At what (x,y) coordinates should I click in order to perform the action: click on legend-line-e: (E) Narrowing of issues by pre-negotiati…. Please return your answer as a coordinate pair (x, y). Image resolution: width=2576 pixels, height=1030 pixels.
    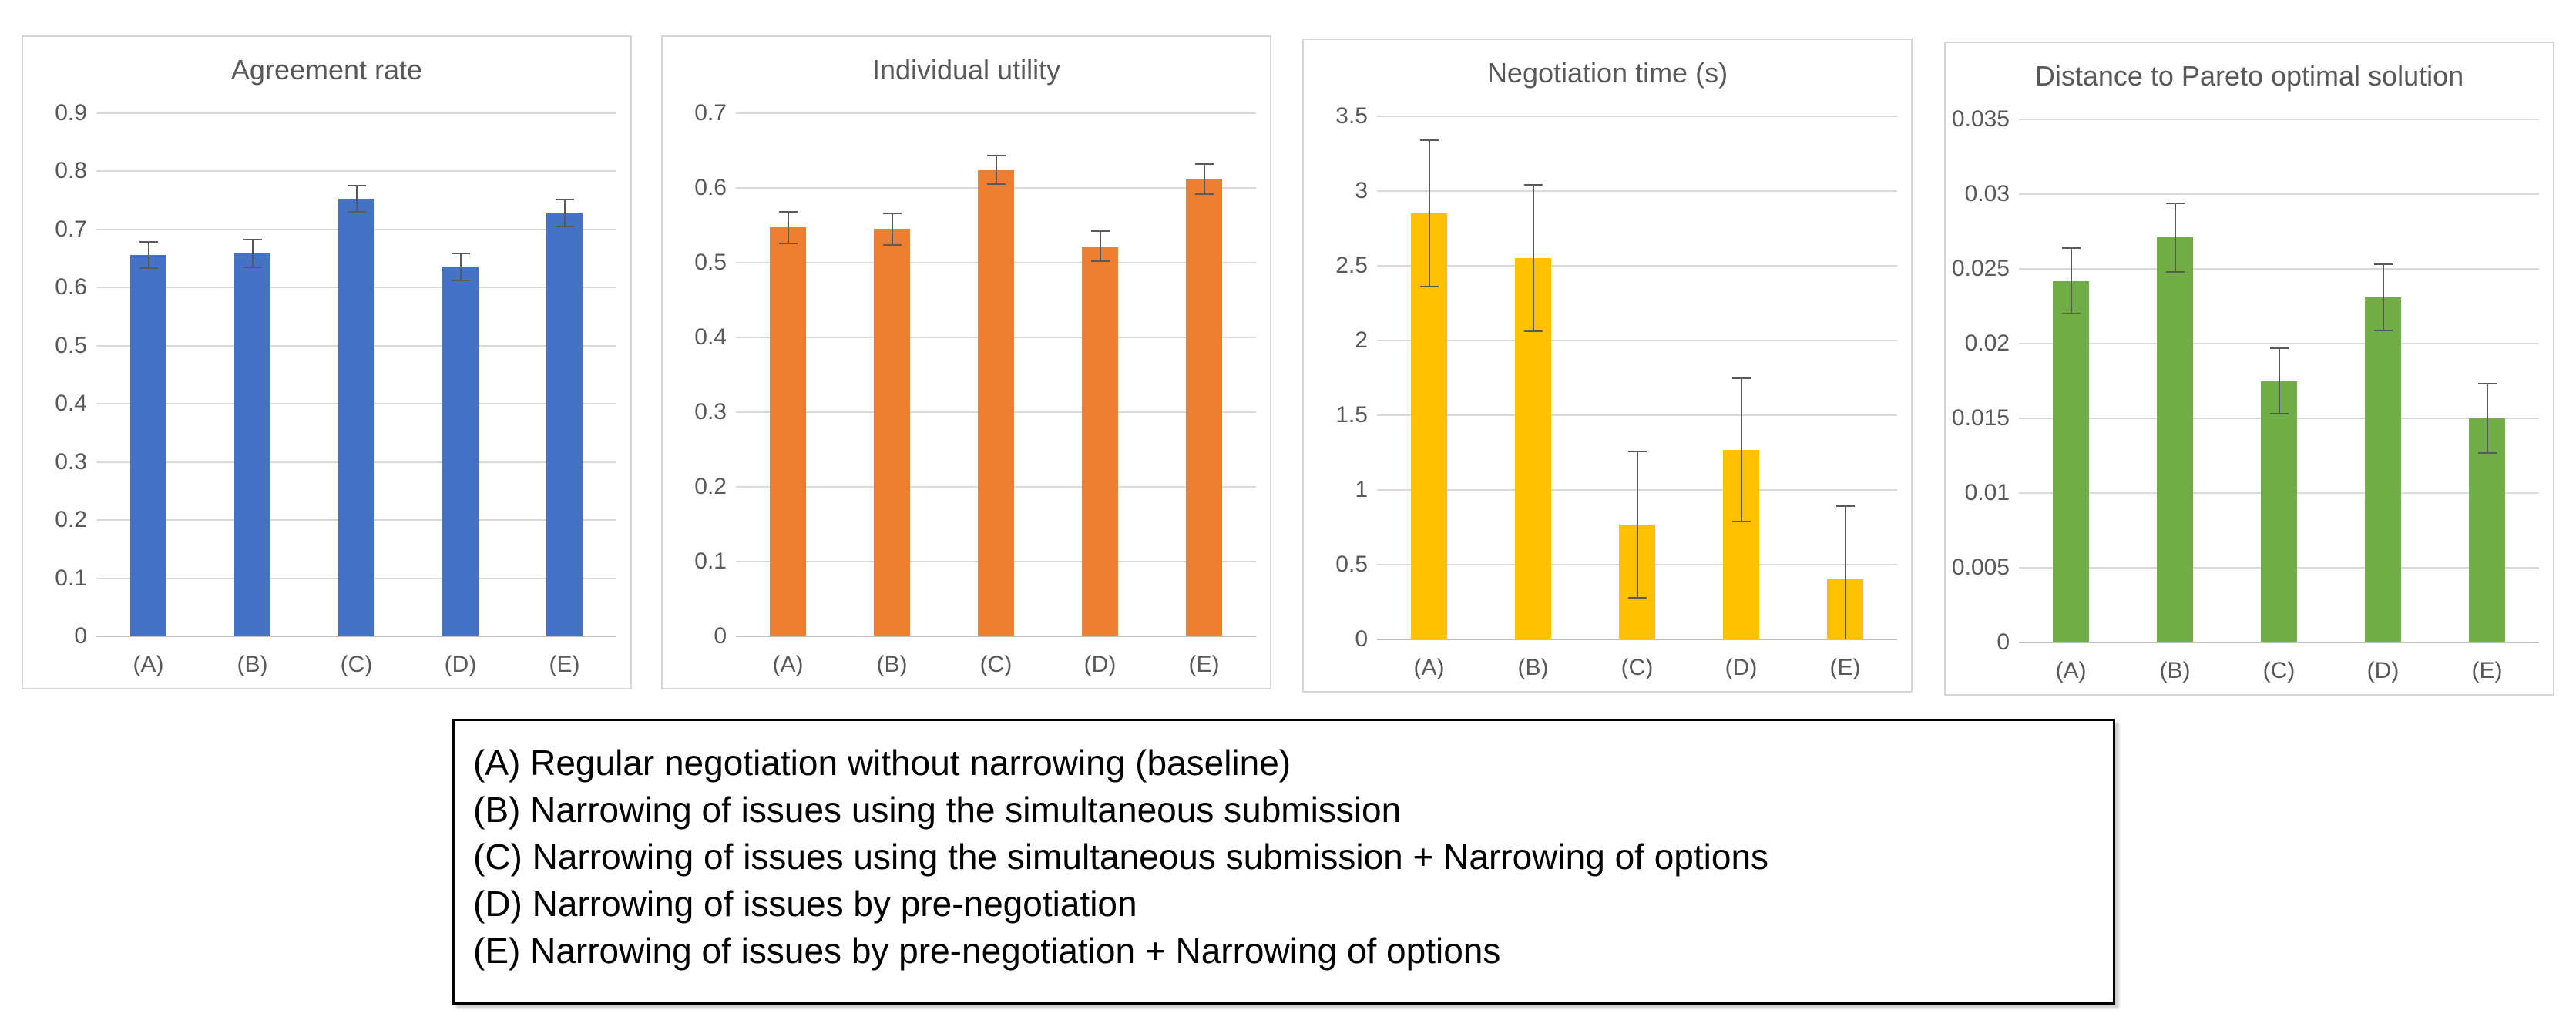
    Looking at the image, I should click on (987, 951).